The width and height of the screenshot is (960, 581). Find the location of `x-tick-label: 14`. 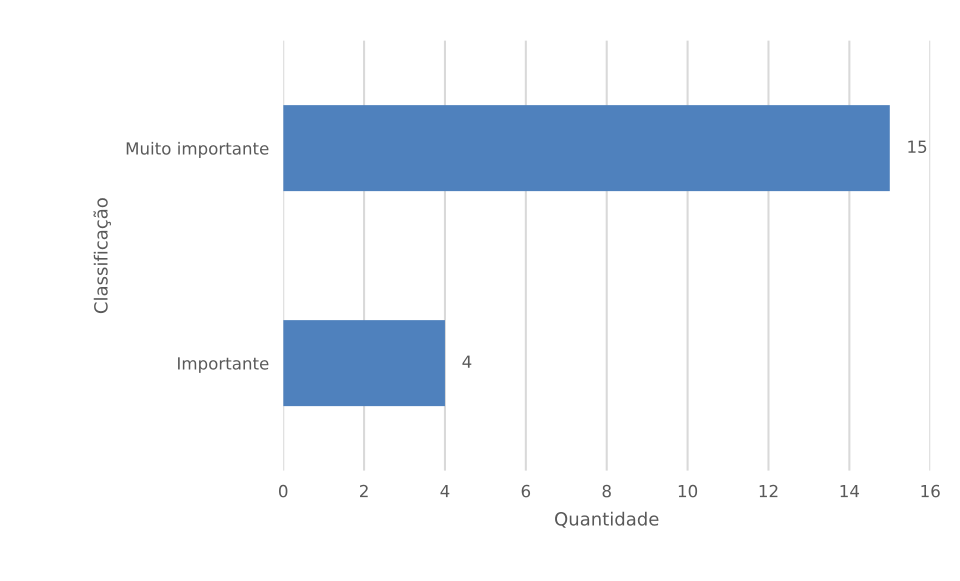

x-tick-label: 14 is located at coordinates (850, 491).